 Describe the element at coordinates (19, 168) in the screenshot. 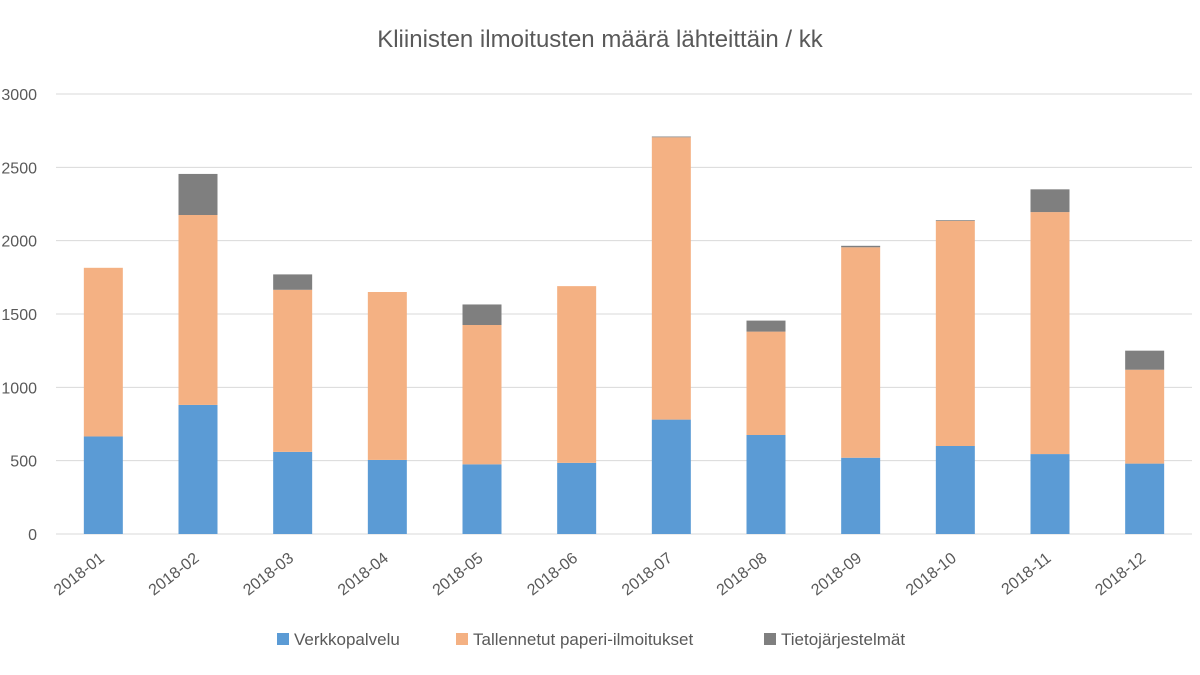

I see `y-tick-label: 2500` at that location.